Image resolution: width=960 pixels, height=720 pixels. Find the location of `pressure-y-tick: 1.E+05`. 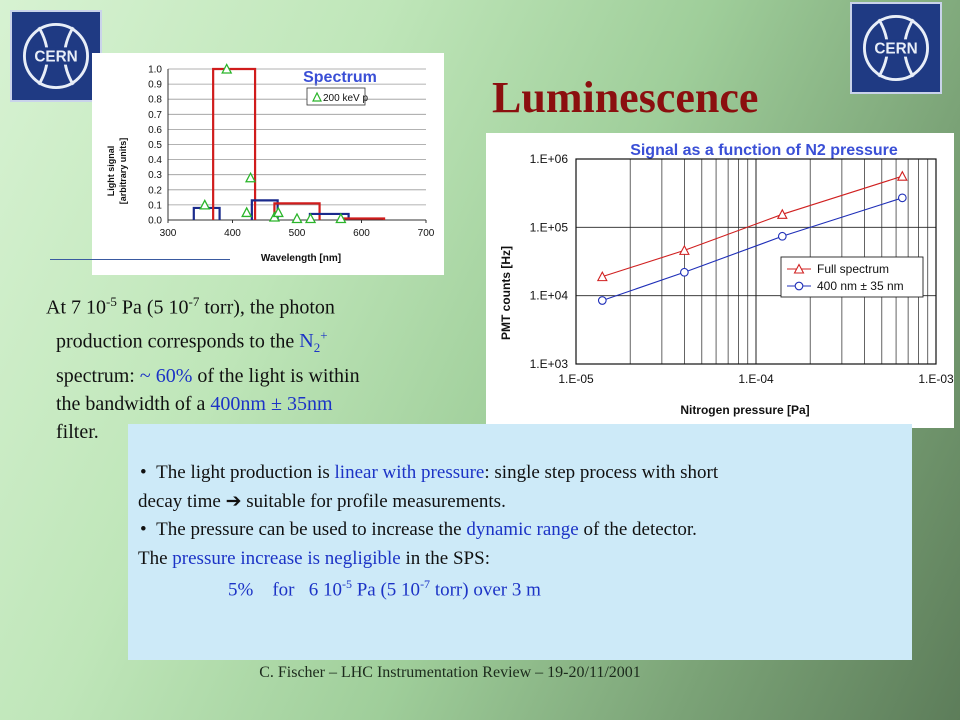

pressure-y-tick: 1.E+05 is located at coordinates (549, 227).